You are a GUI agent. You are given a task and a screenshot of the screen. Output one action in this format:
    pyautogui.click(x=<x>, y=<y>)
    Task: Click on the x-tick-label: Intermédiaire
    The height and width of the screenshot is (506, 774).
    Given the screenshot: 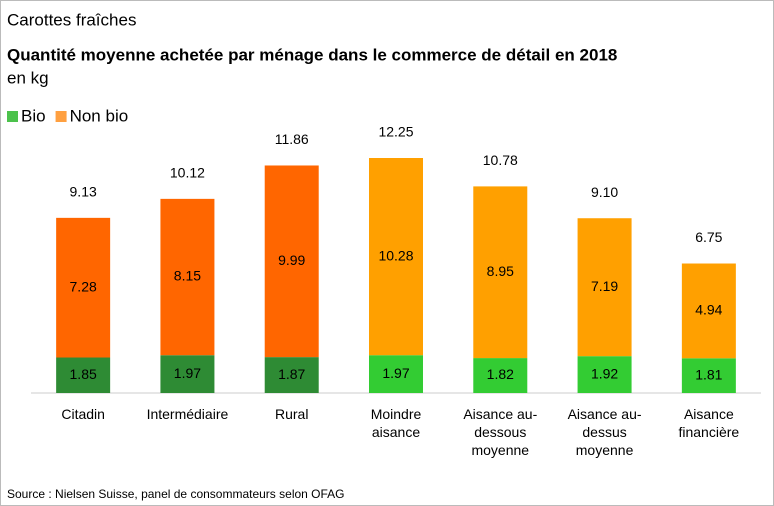 What is the action you would take?
    pyautogui.click(x=187, y=414)
    